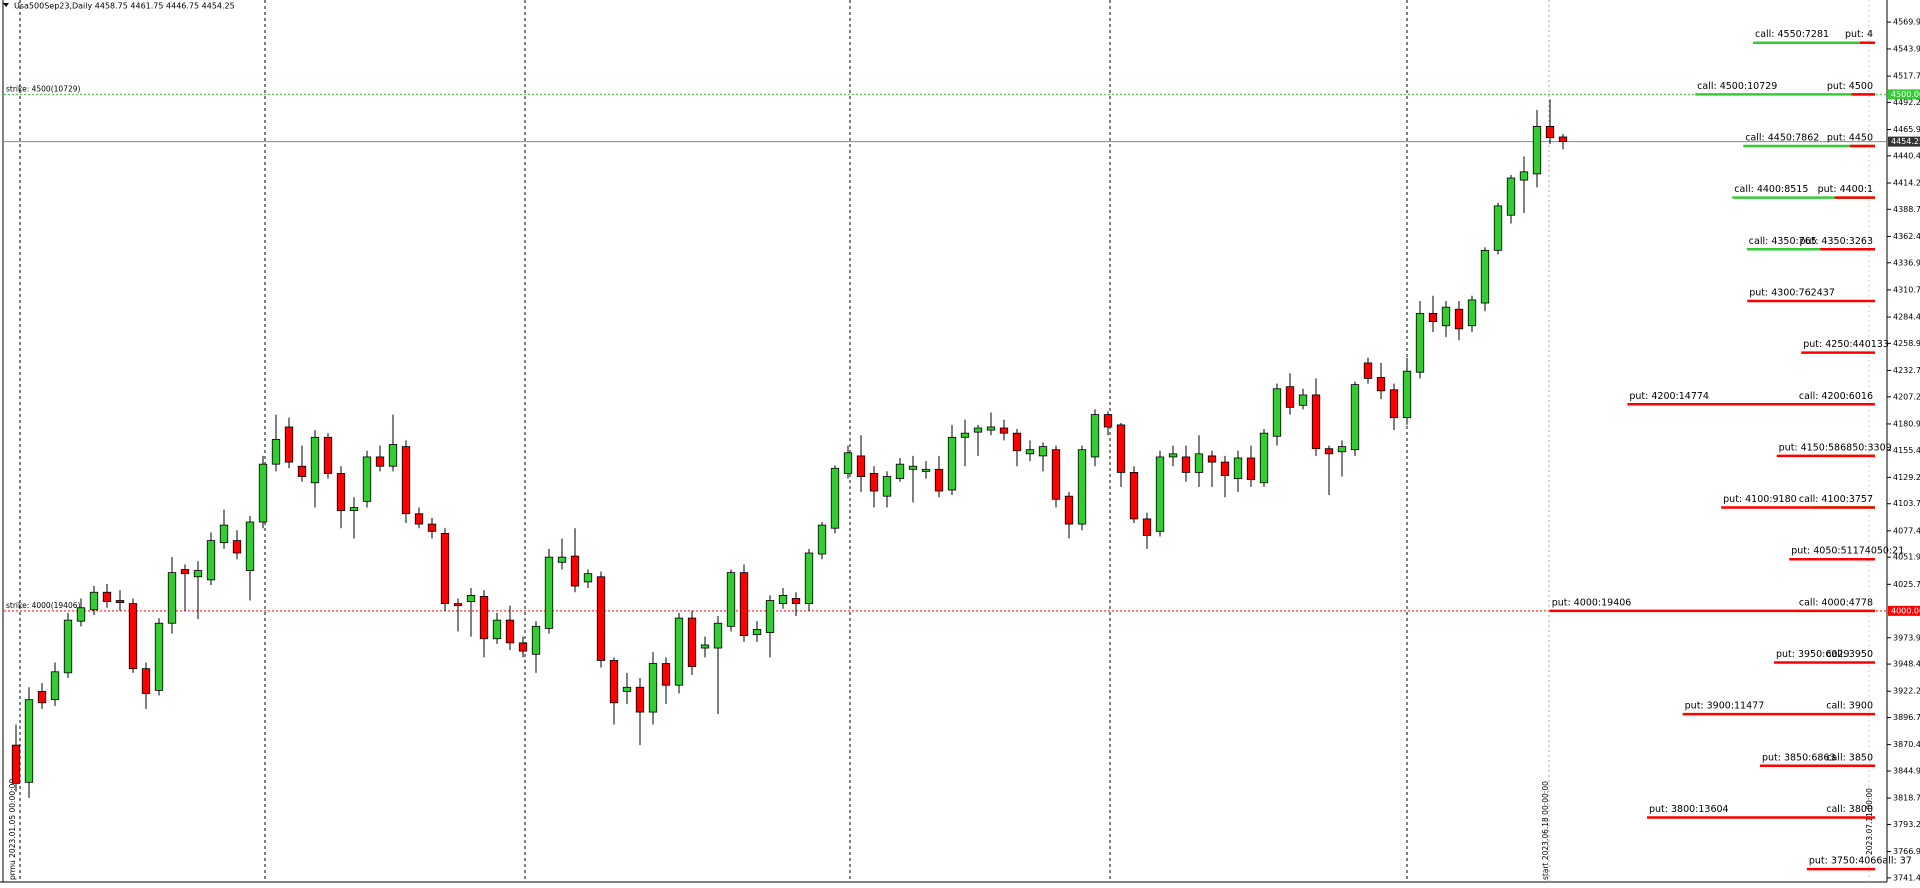 The height and width of the screenshot is (888, 1920). Describe the element at coordinates (1760, 499) in the screenshot. I see `level-label: put: 4100:9180` at that location.